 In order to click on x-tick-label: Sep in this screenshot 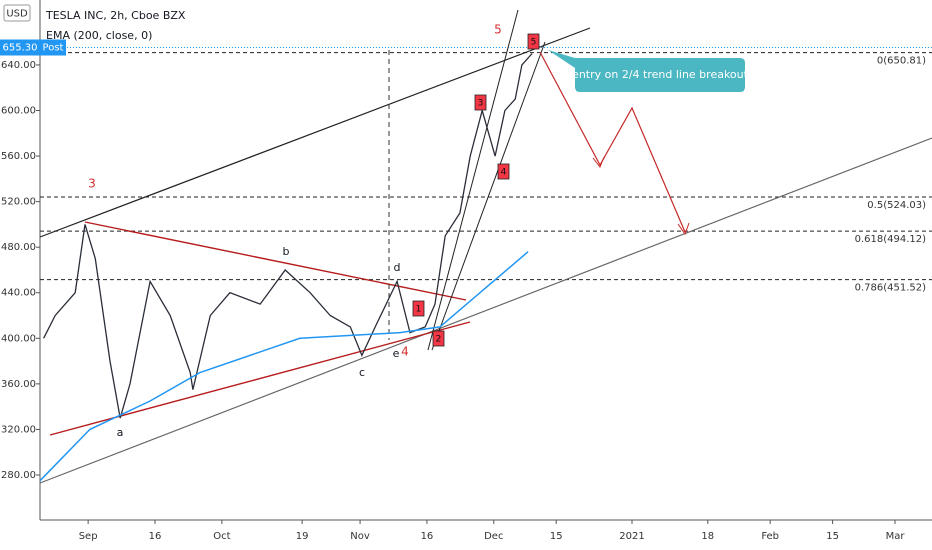, I will do `click(88, 536)`.